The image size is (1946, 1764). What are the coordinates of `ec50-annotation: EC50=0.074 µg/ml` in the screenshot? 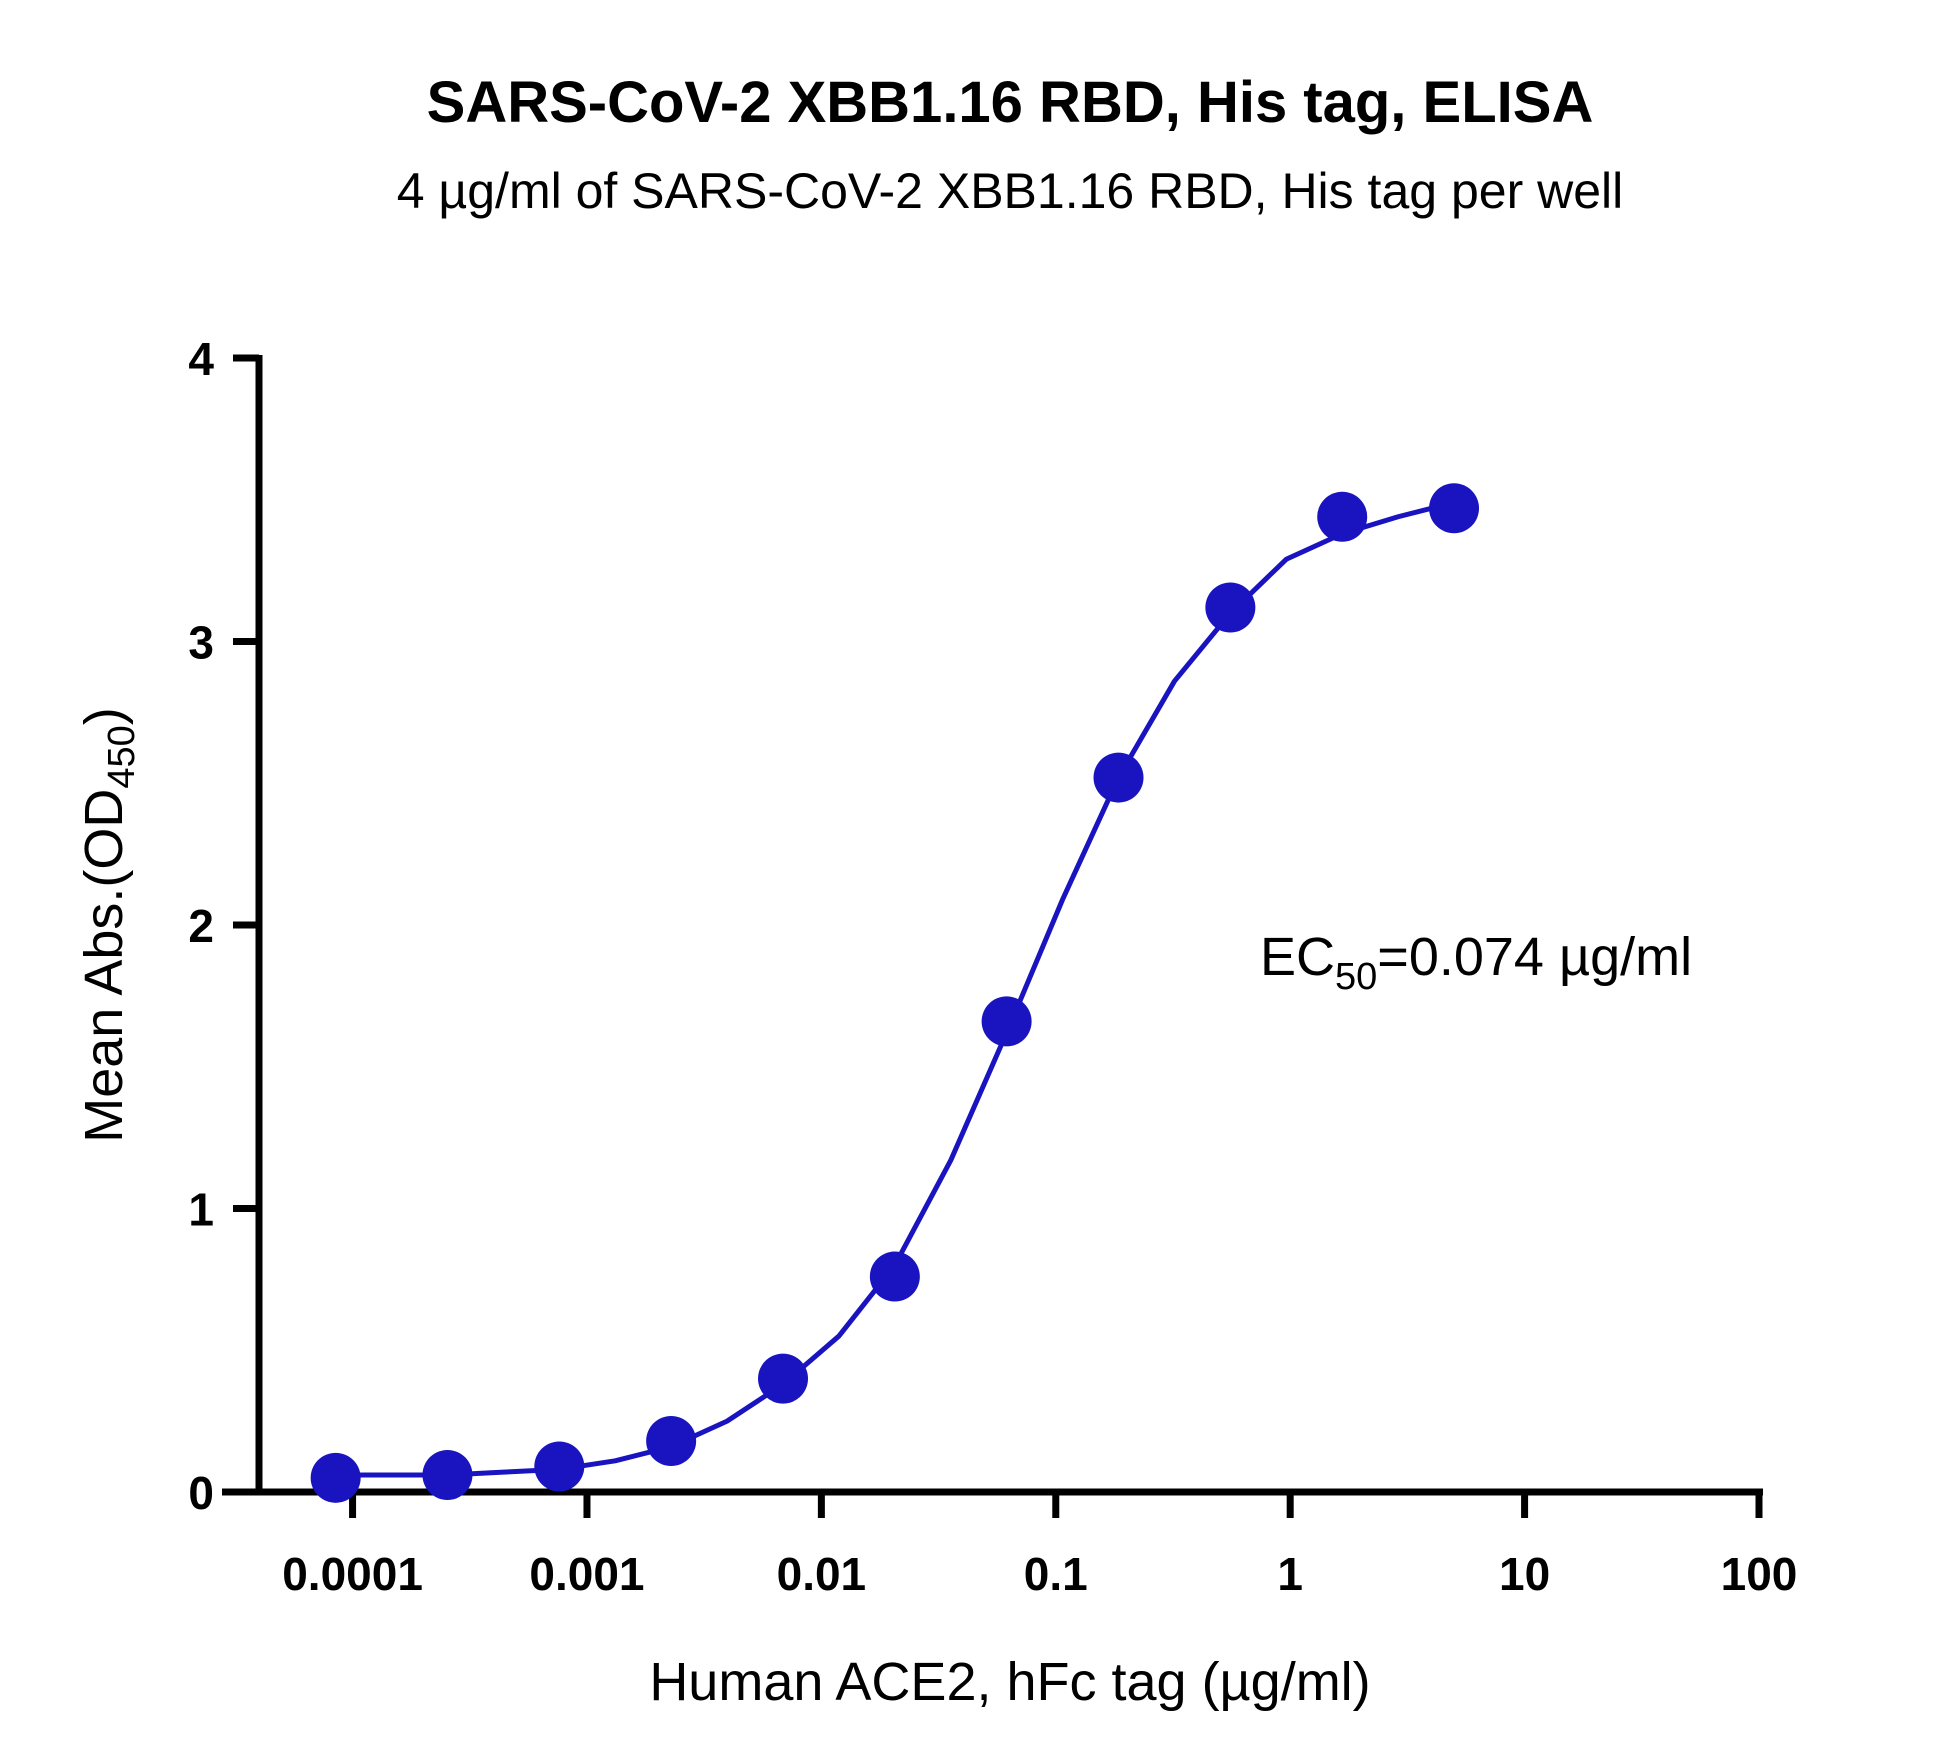 It's located at (1476, 962).